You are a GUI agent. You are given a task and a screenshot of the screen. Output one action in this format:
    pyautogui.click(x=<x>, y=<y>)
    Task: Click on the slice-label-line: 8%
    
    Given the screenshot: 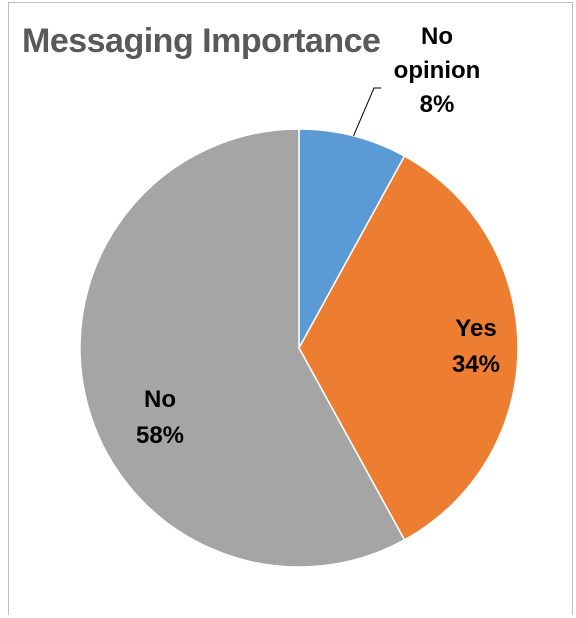 What is the action you would take?
    pyautogui.click(x=437, y=104)
    